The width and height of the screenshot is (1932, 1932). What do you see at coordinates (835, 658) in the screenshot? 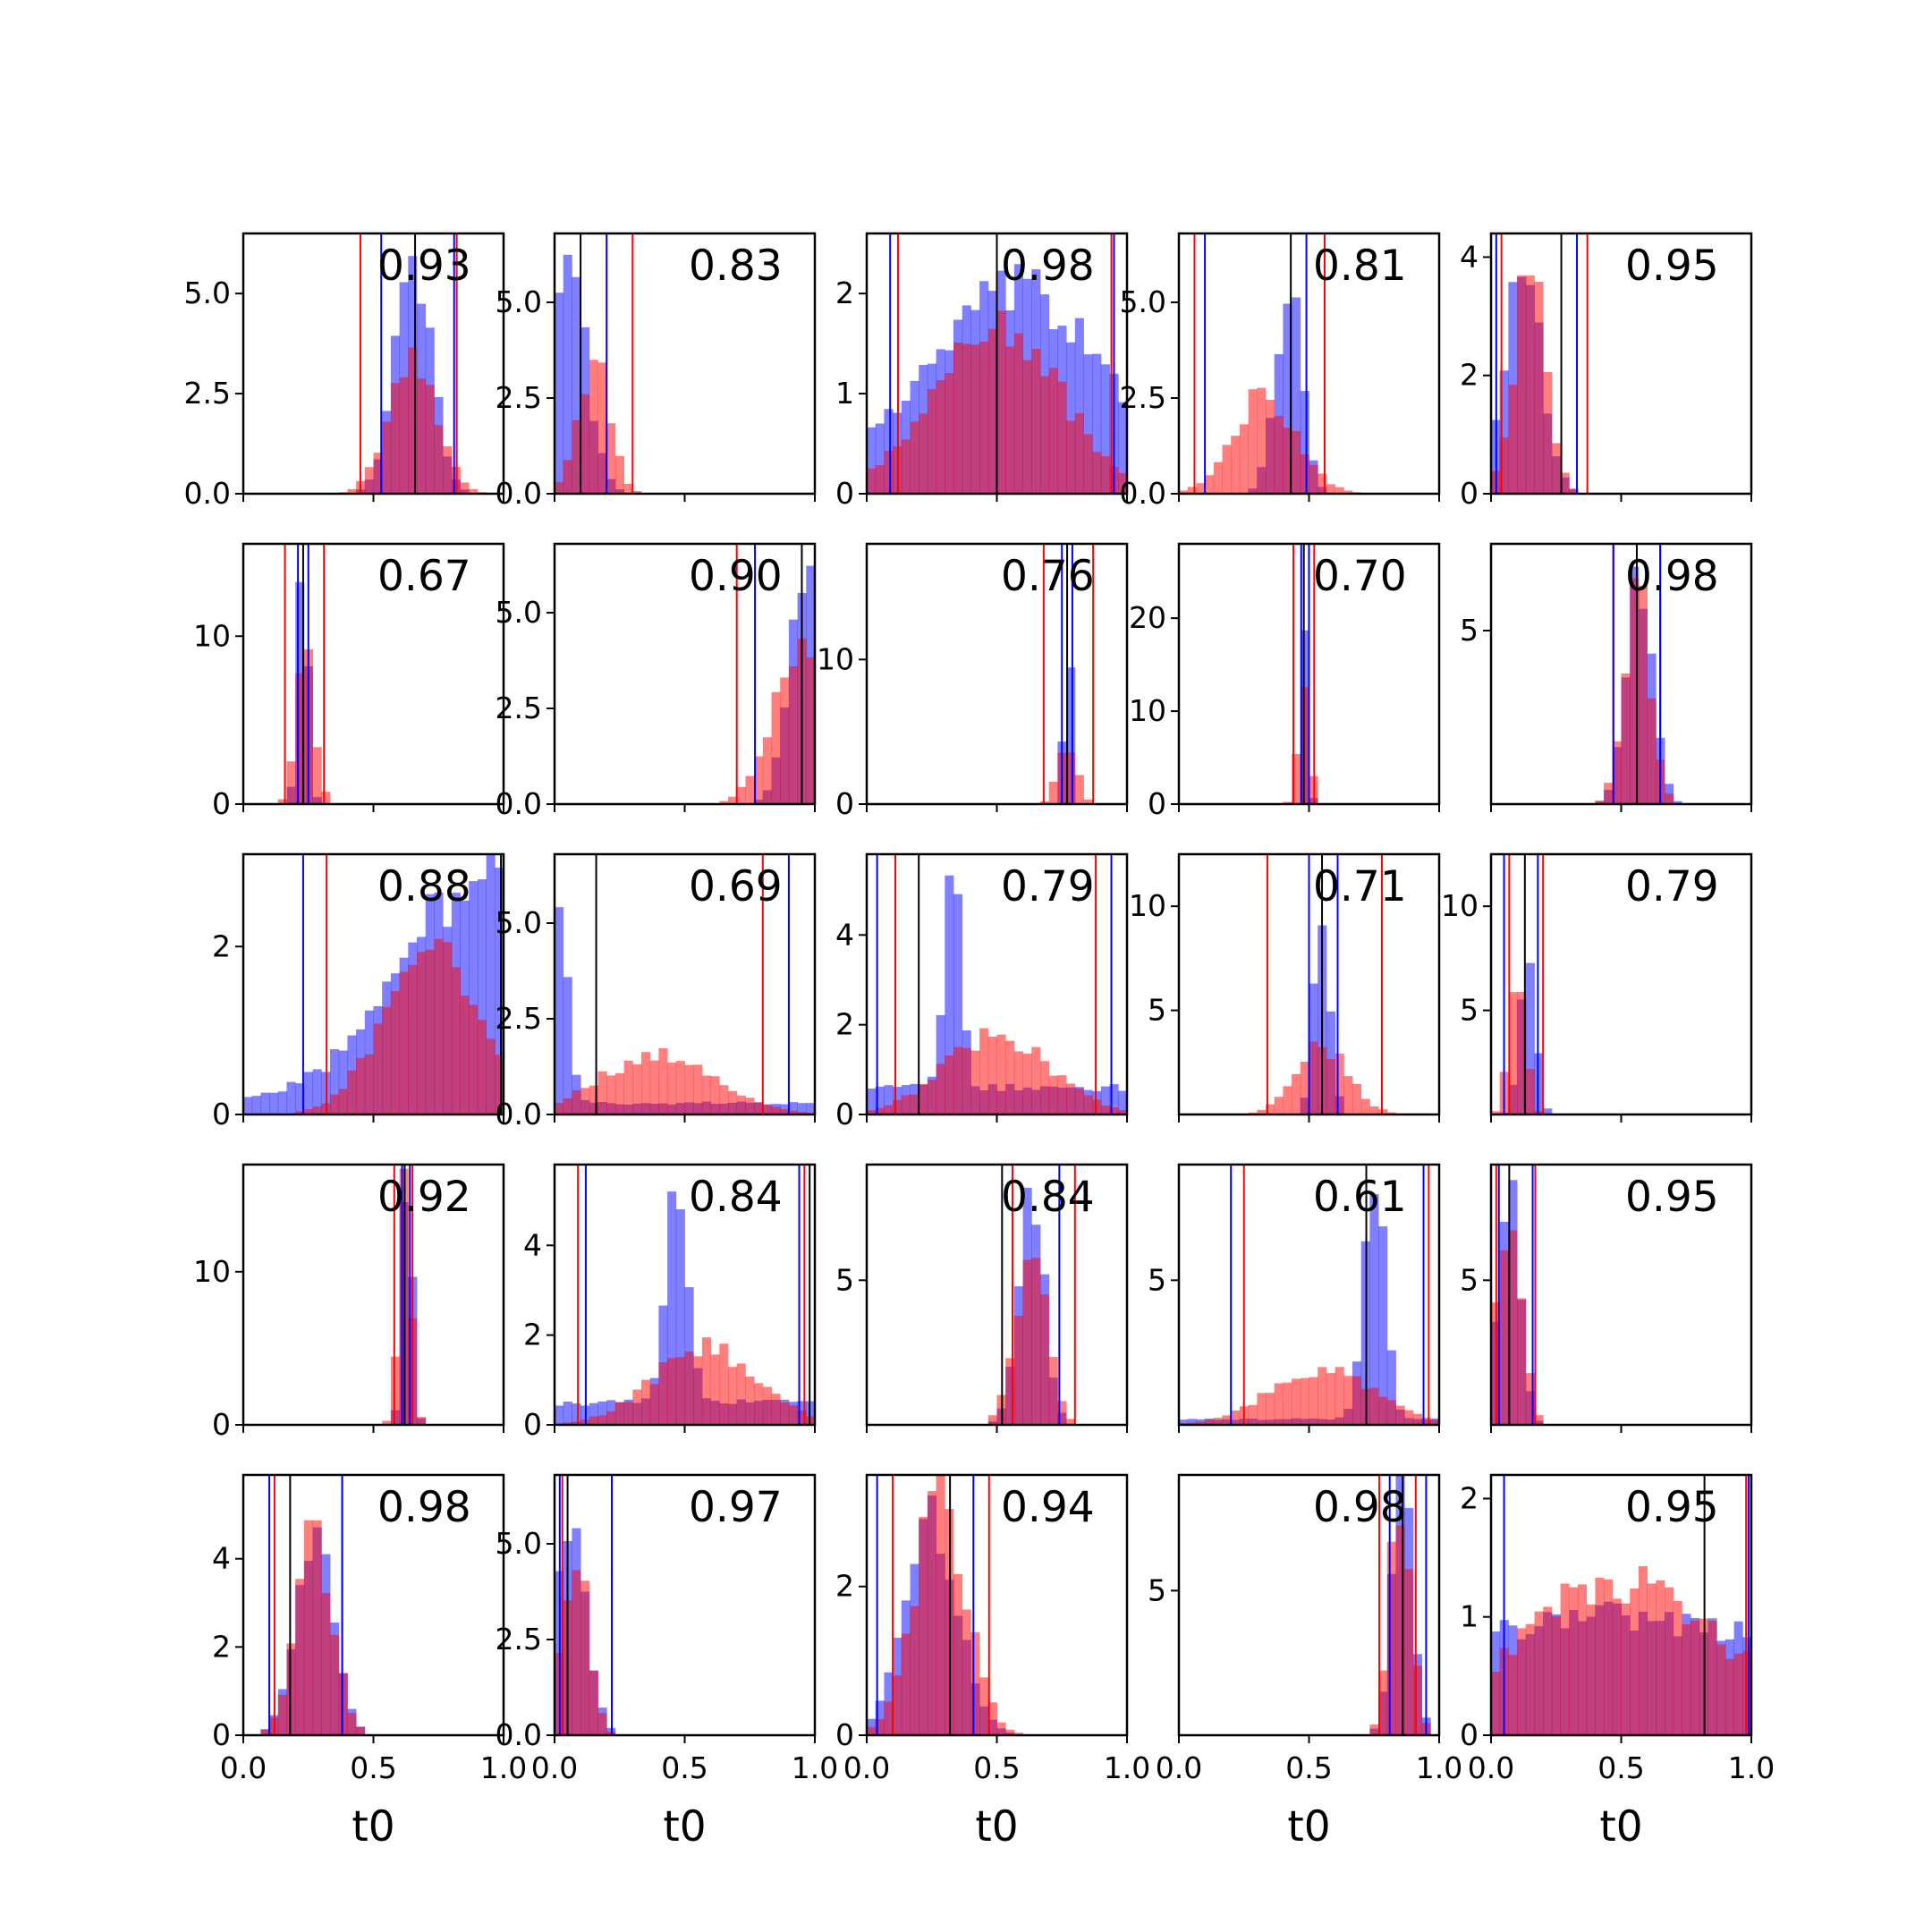
I see `y-tick-label: 10` at bounding box center [835, 658].